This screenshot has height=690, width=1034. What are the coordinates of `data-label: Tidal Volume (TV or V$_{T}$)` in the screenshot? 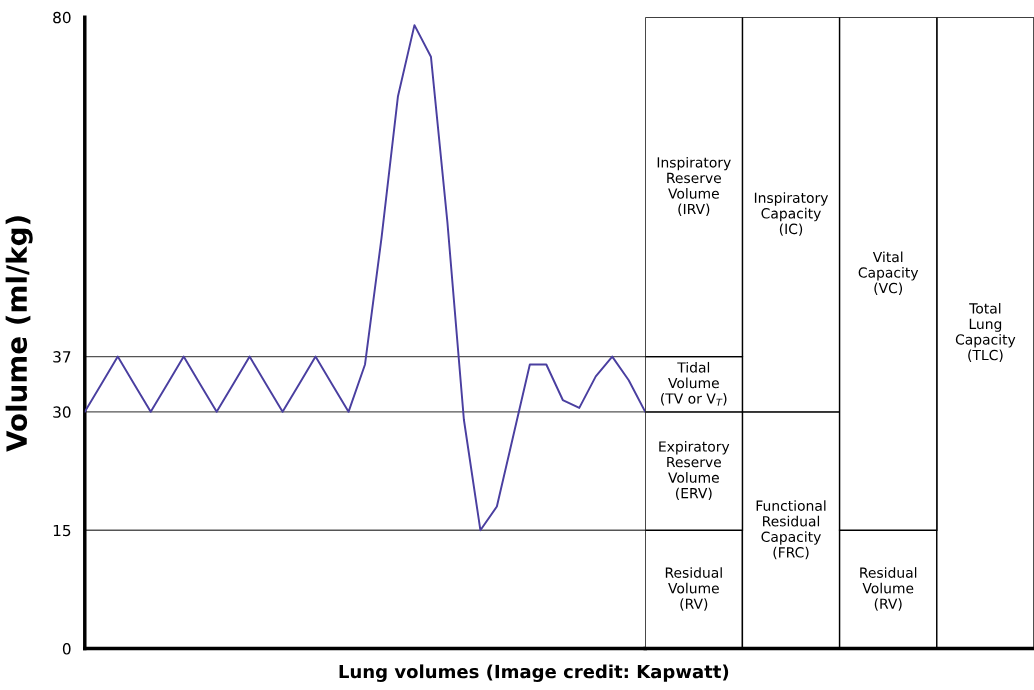 It's located at (694, 383).